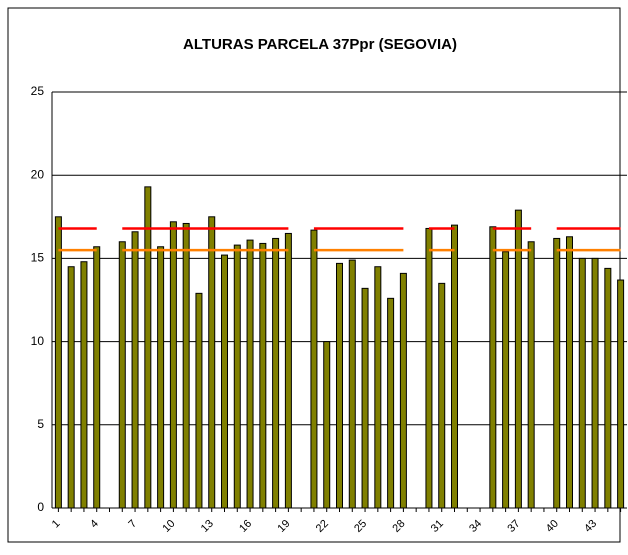  I want to click on y-tick-label: 5, so click(40, 424).